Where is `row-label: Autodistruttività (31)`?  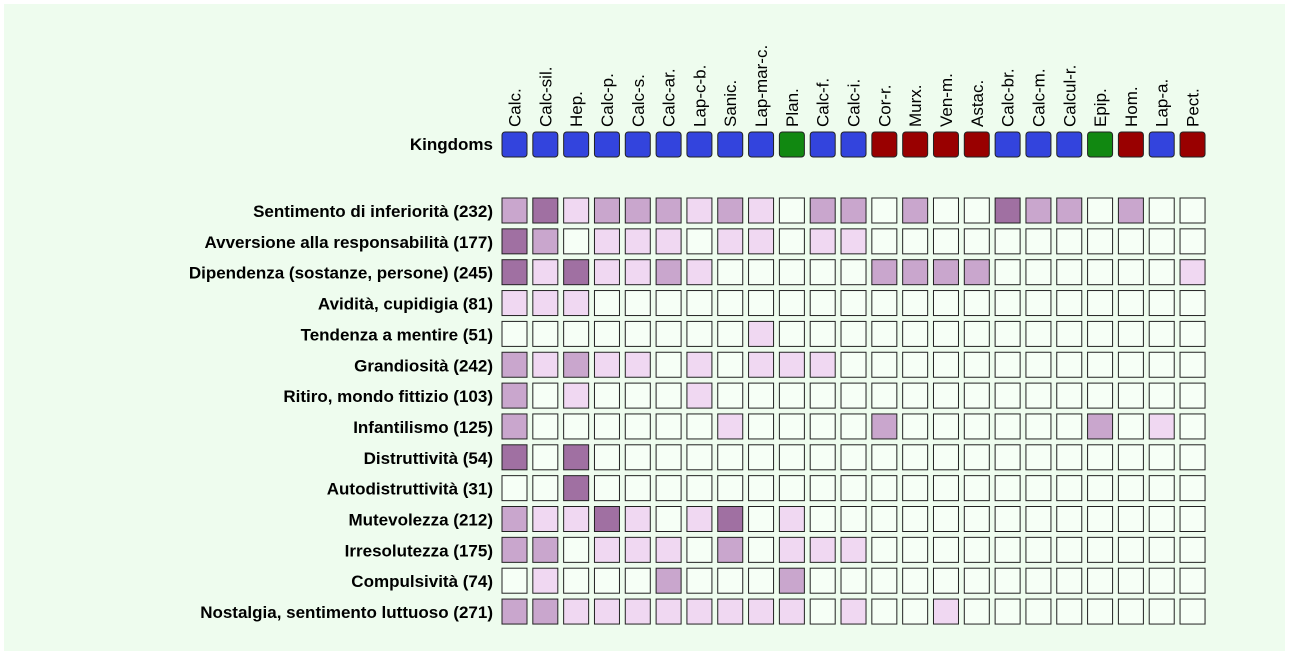 row-label: Autodistruttività (31) is located at coordinates (410, 489).